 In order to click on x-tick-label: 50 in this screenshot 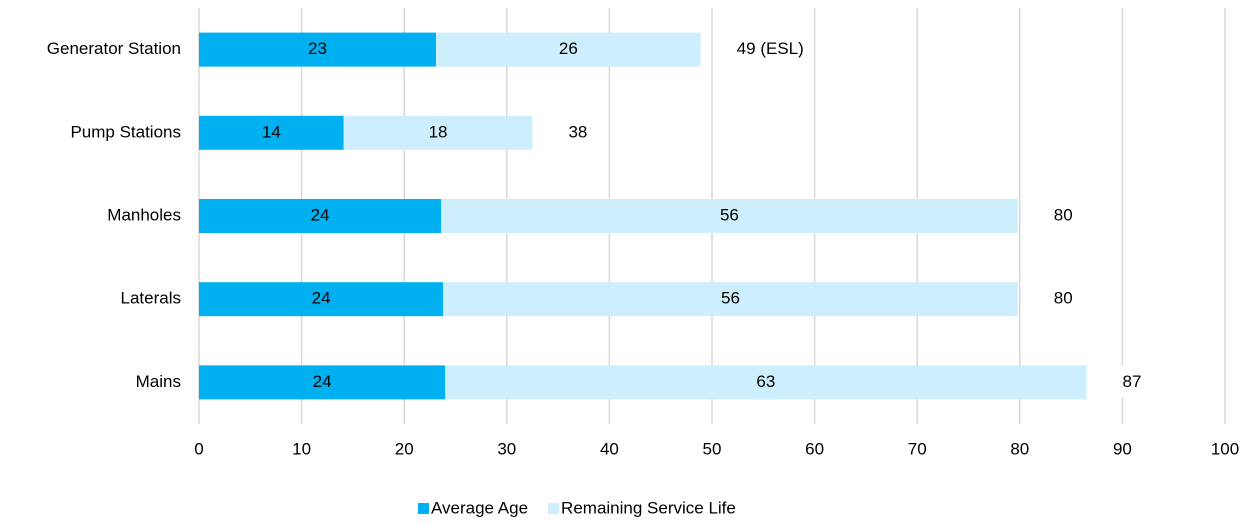, I will do `click(712, 448)`.